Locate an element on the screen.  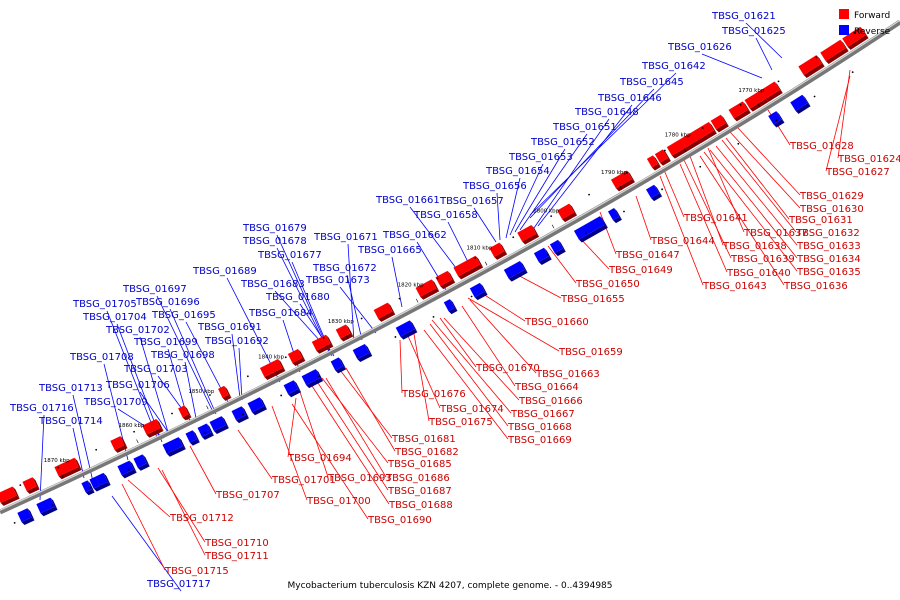
reverse-gene-label: TBSG_01671 is located at coordinates (345, 237).